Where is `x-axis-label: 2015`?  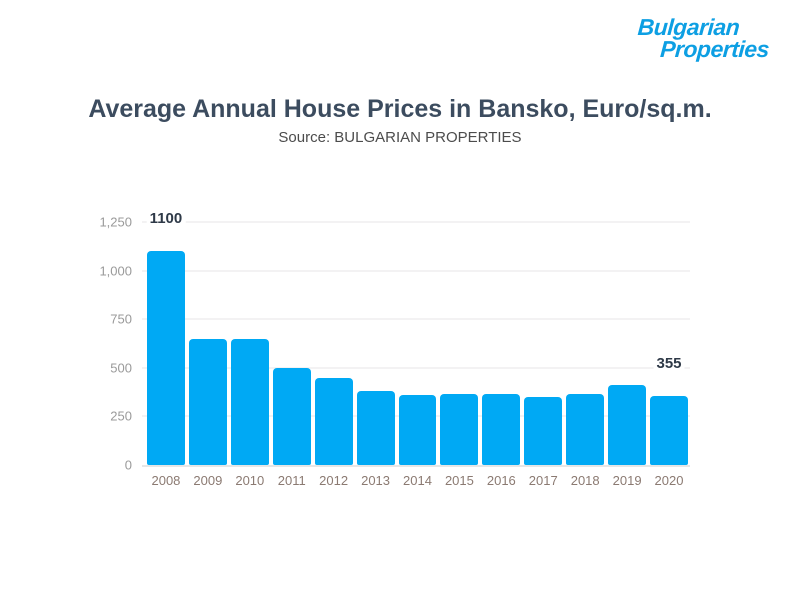
x-axis-label: 2015 is located at coordinates (459, 480).